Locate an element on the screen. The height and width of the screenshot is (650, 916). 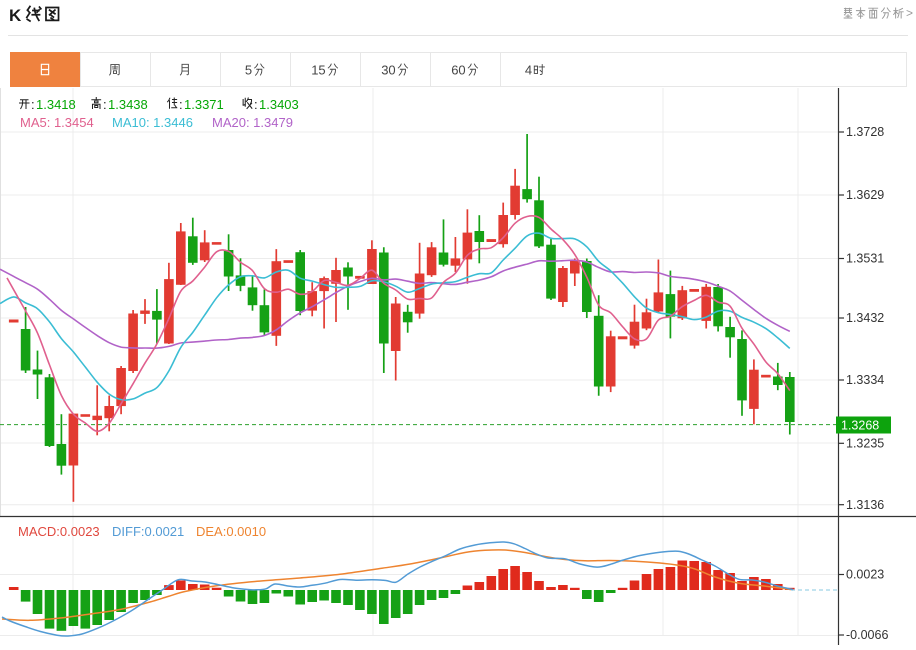
svg-text: MA5: 1.3454 is located at coordinates (57, 122).